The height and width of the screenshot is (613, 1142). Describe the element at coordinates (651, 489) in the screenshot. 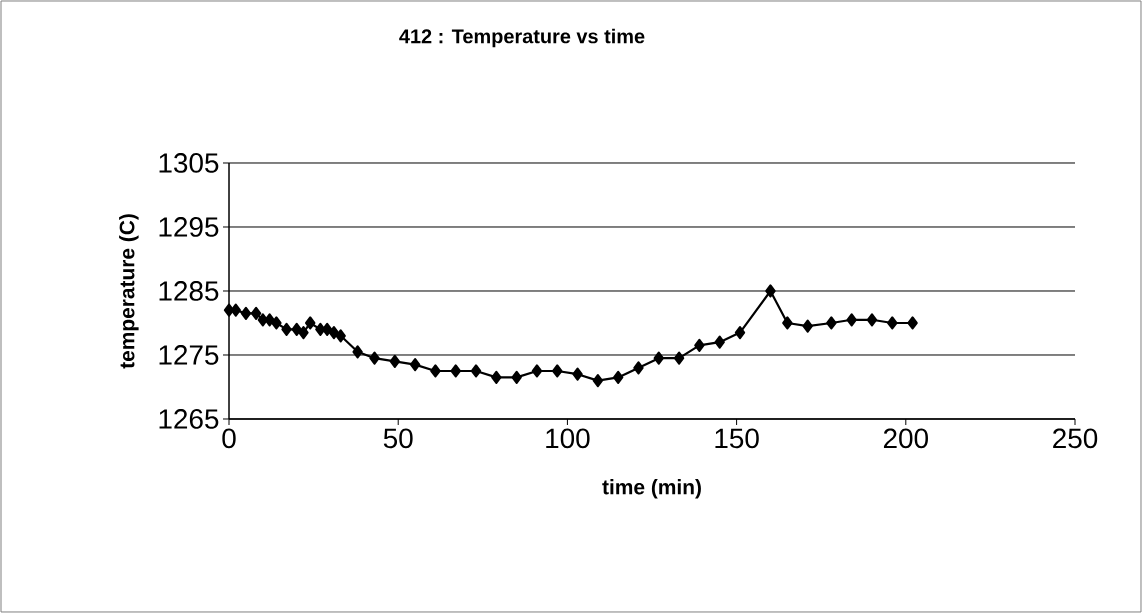

I see `x-axis-title: time (min)` at that location.